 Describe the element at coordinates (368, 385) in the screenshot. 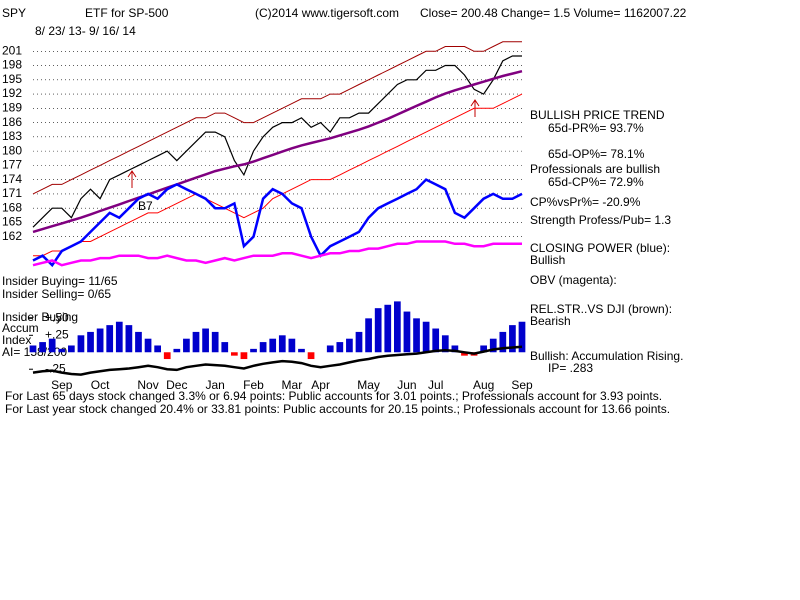

I see `x-tick-label: May` at that location.